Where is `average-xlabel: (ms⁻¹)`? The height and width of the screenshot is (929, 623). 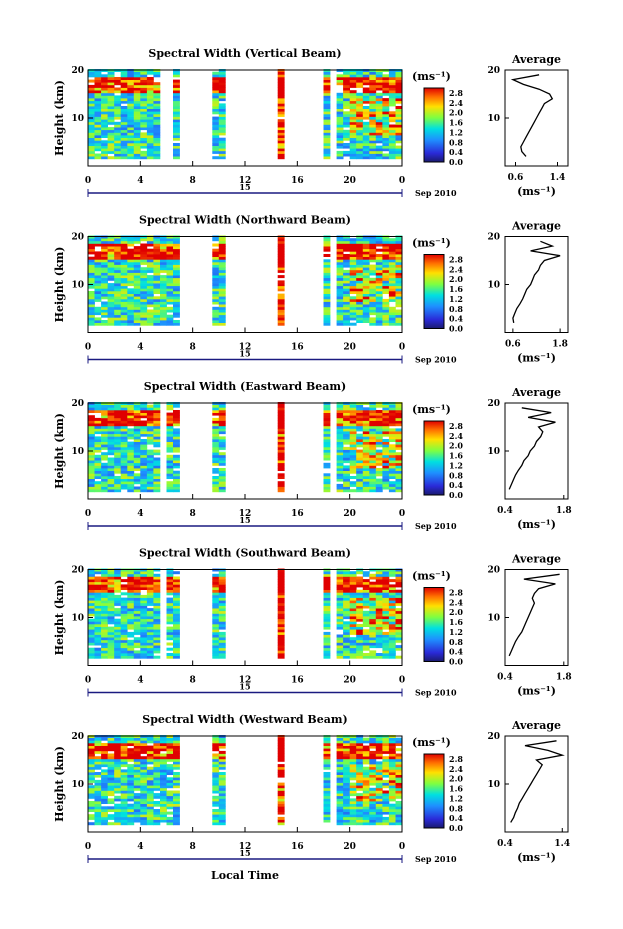
average-xlabel: (ms⁻¹) is located at coordinates (536, 358).